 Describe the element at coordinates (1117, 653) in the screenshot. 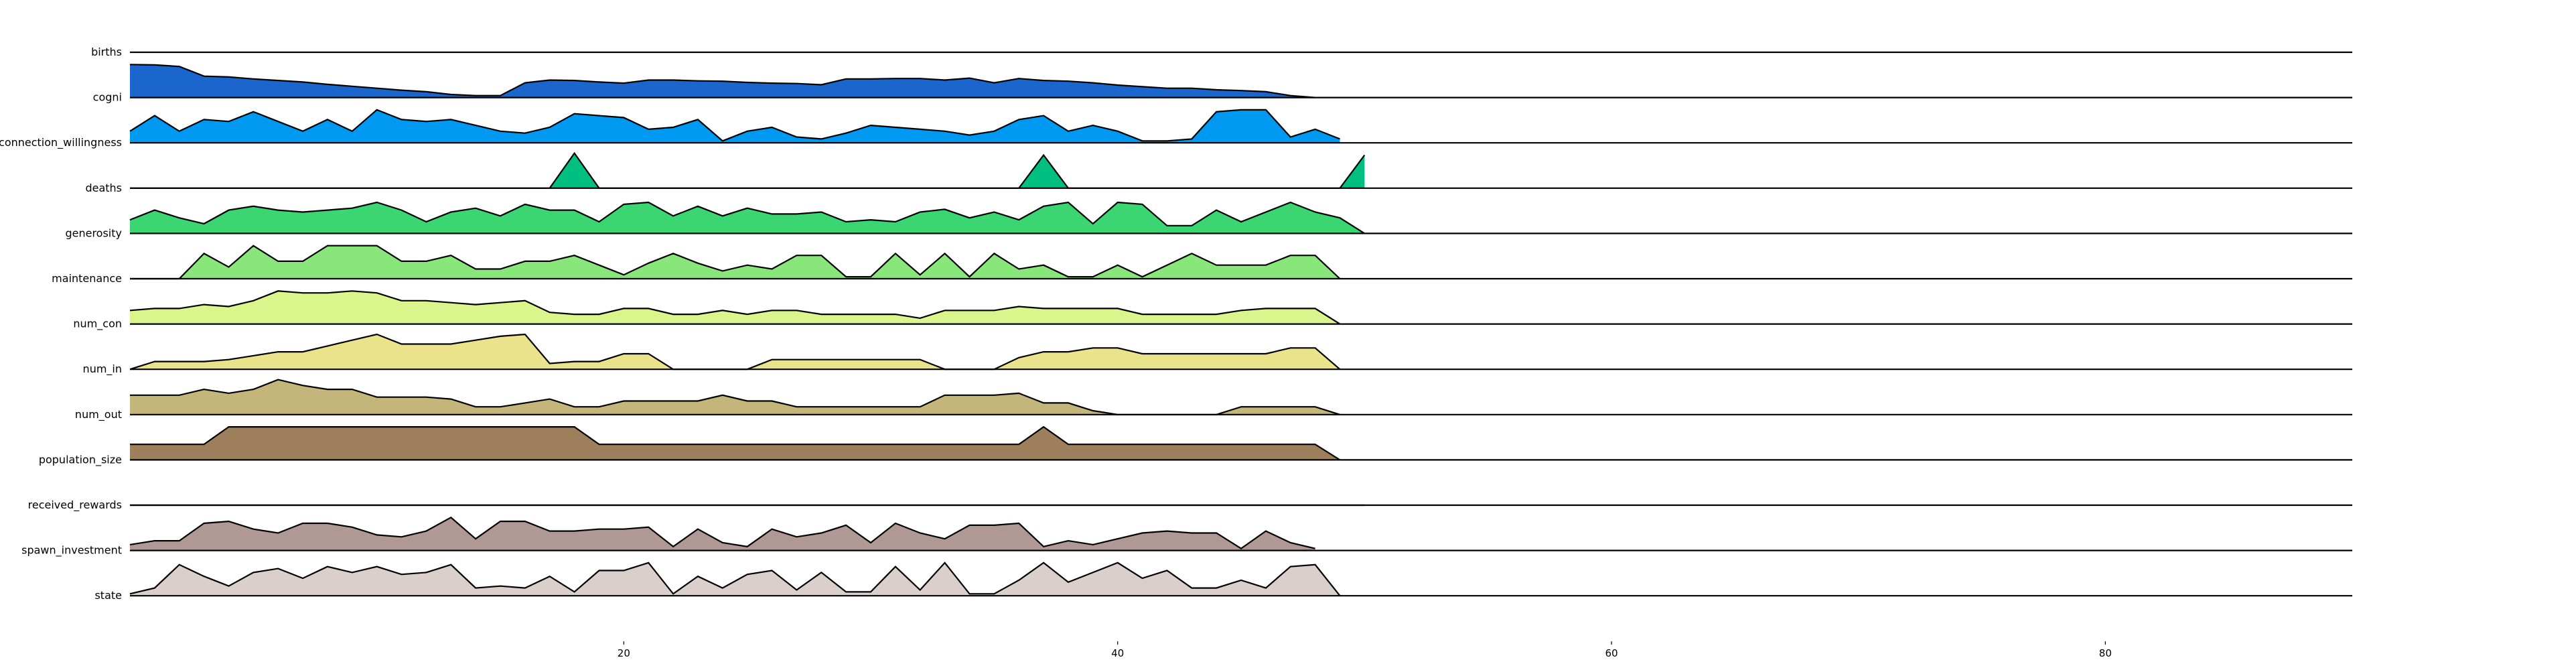

I see `x-tick-label-40: 40` at that location.